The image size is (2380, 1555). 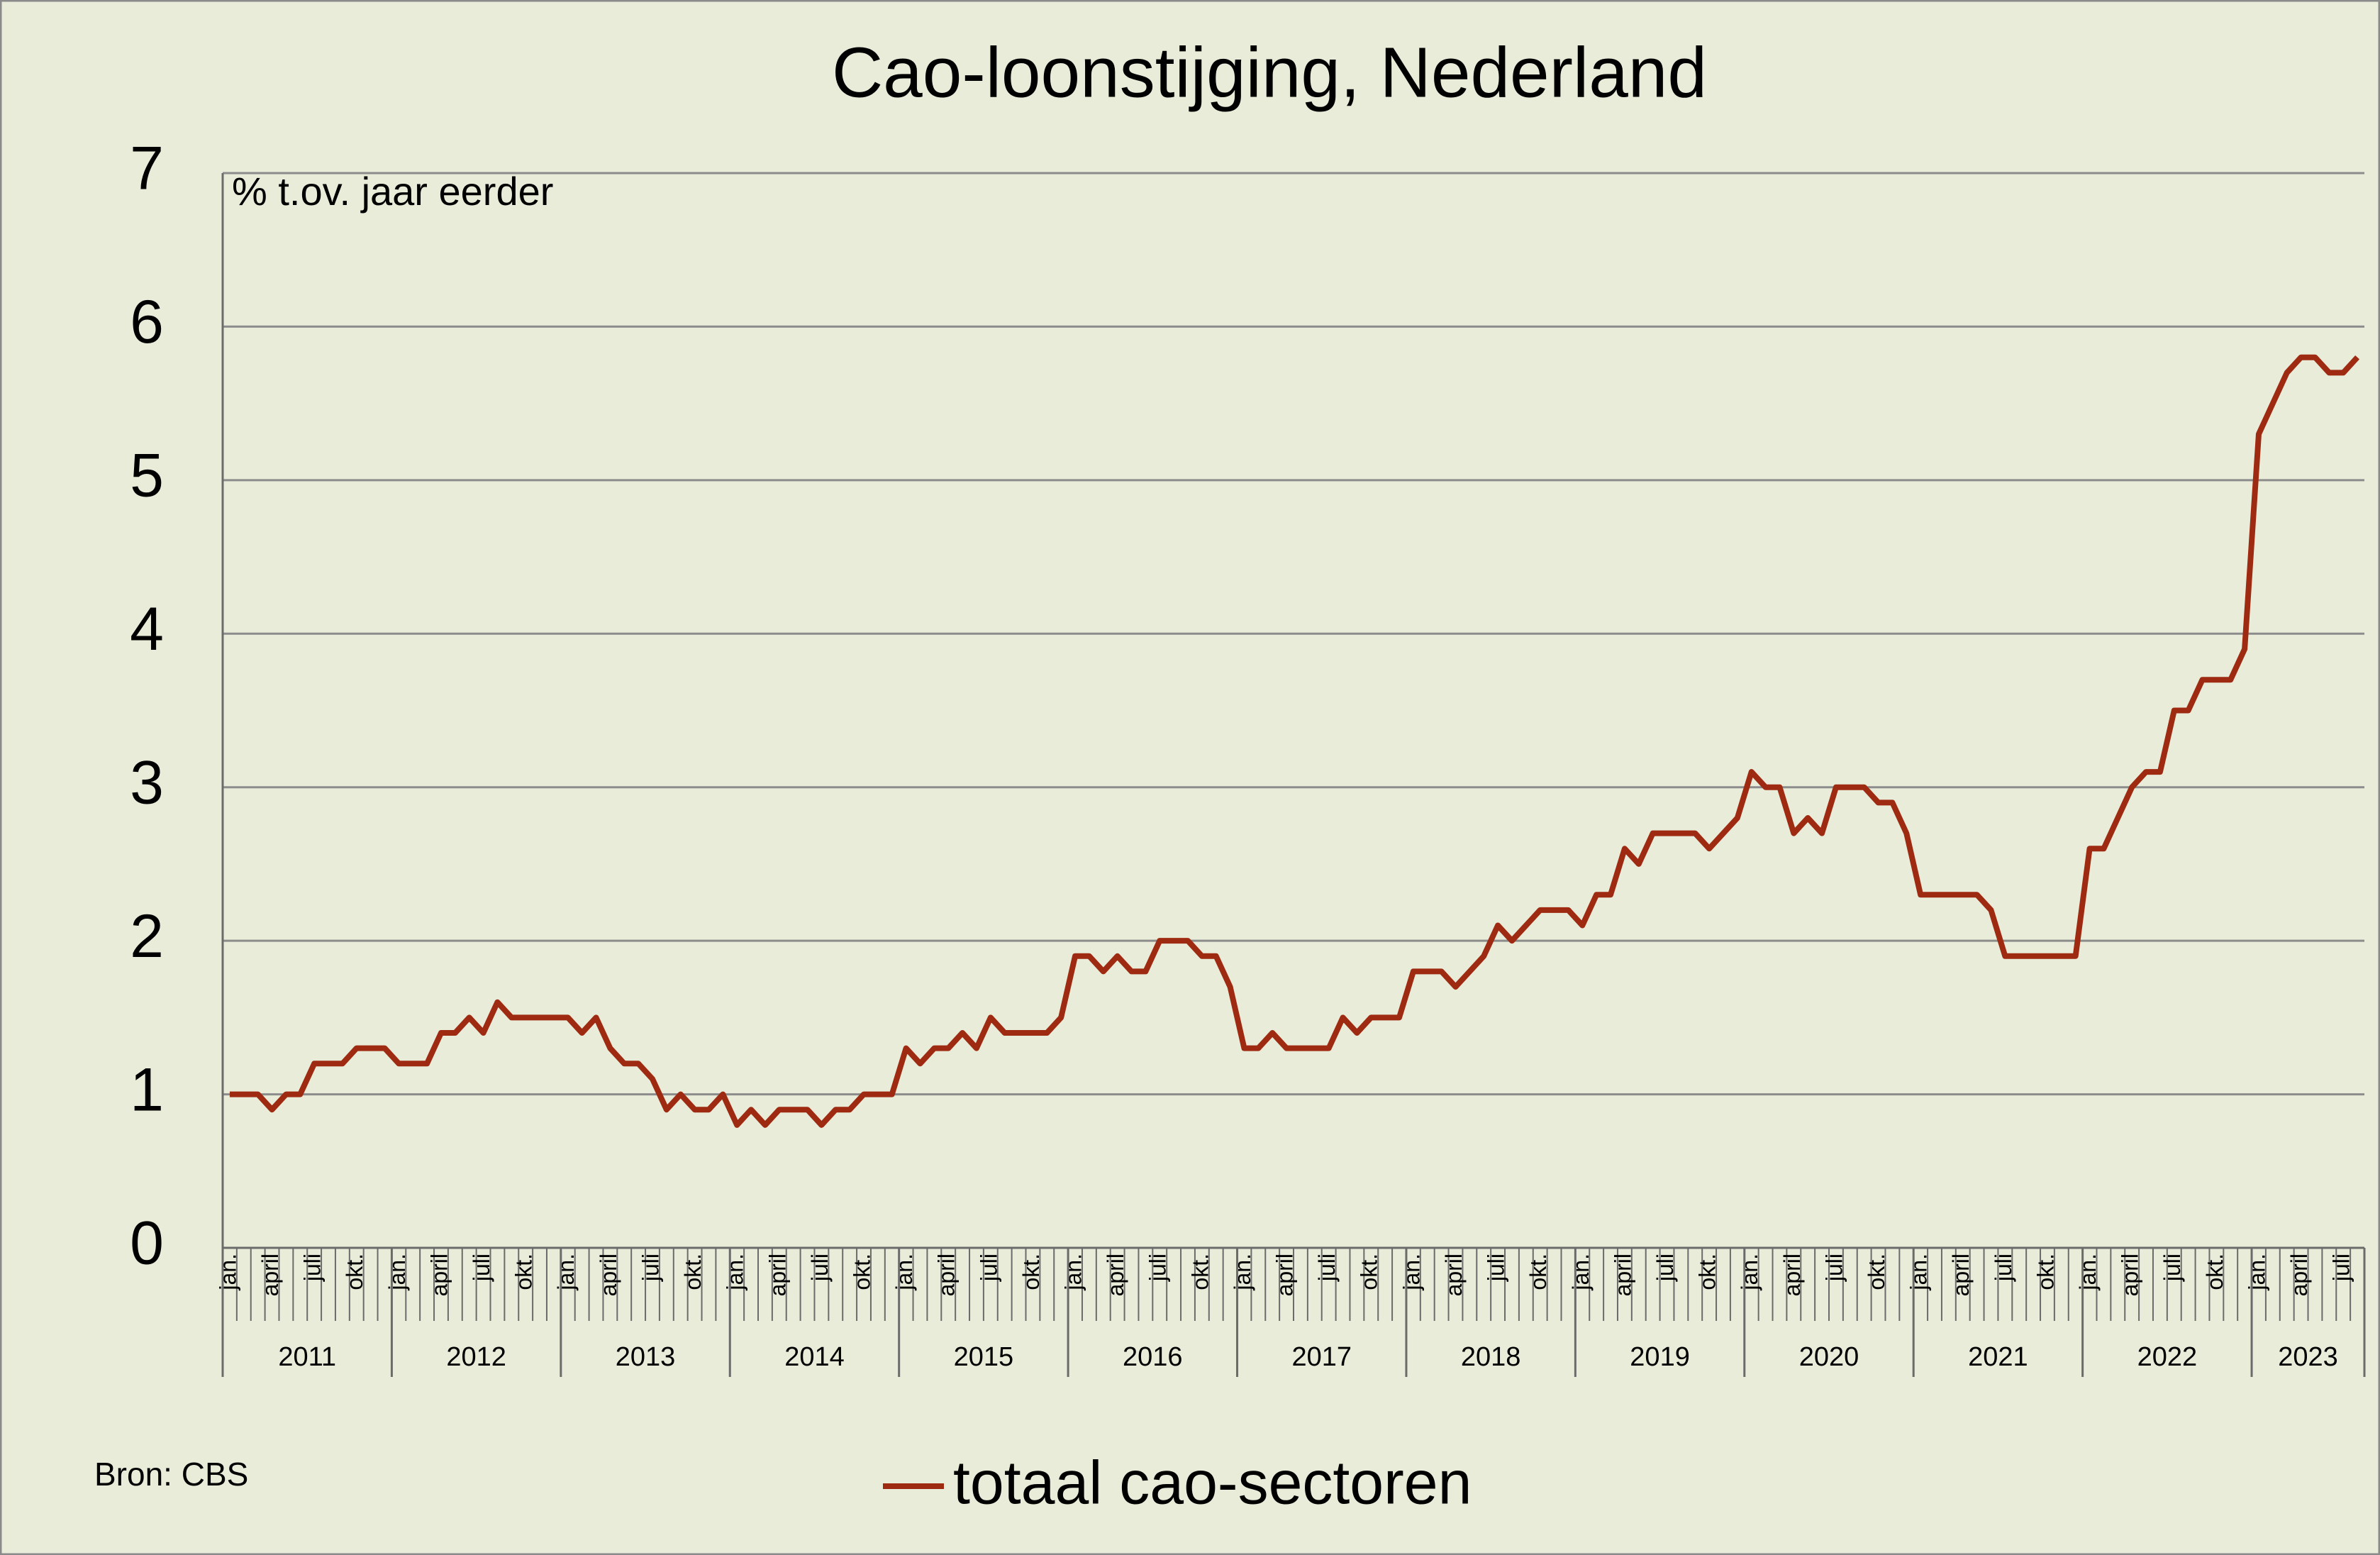 I want to click on year-label: 2012, so click(x=476, y=1357).